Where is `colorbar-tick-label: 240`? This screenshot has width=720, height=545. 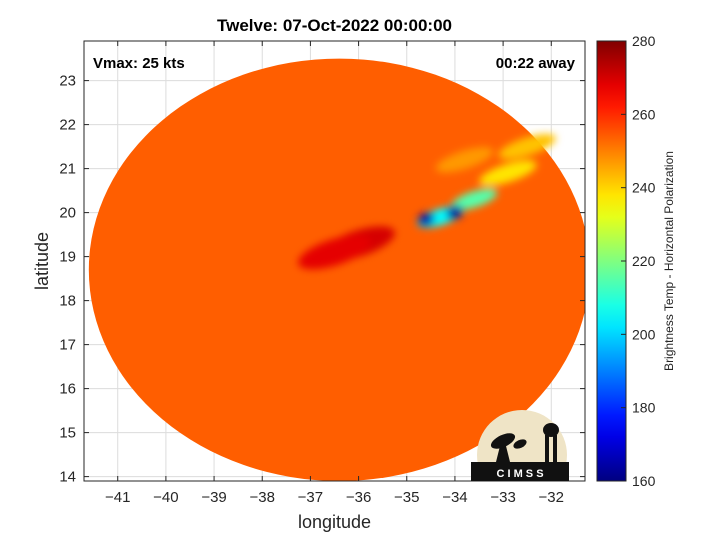 colorbar-tick-label: 240 is located at coordinates (644, 188).